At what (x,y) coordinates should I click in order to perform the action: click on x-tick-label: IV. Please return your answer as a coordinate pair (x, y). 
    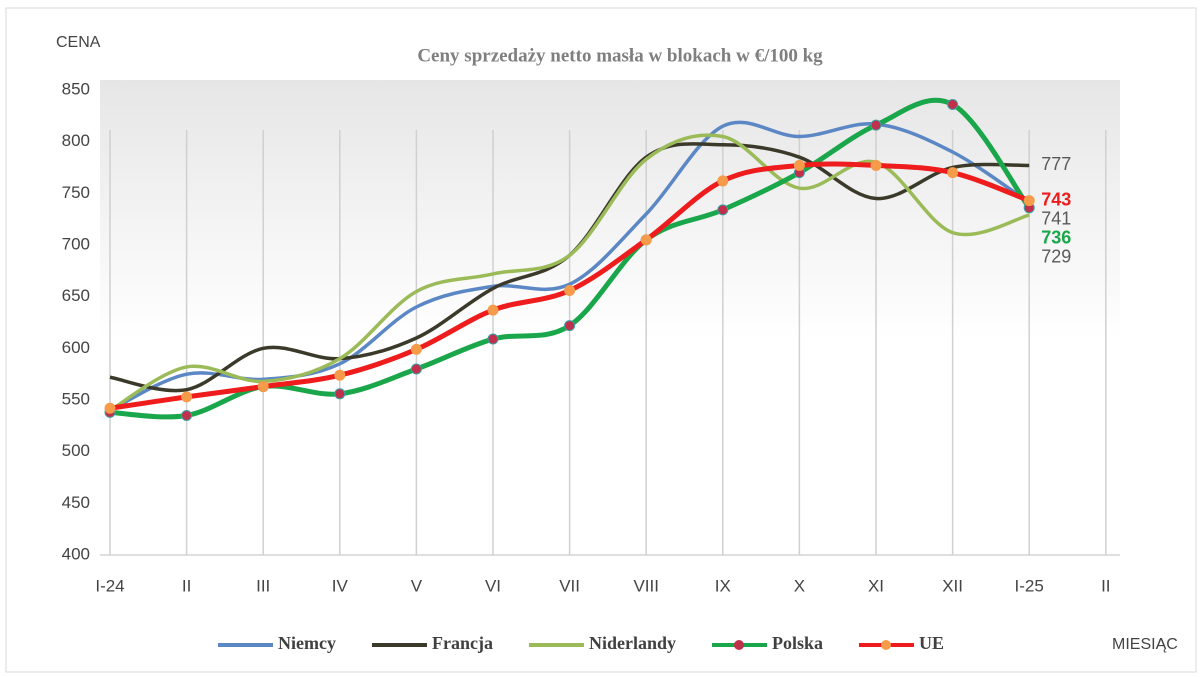
    Looking at the image, I should click on (340, 585).